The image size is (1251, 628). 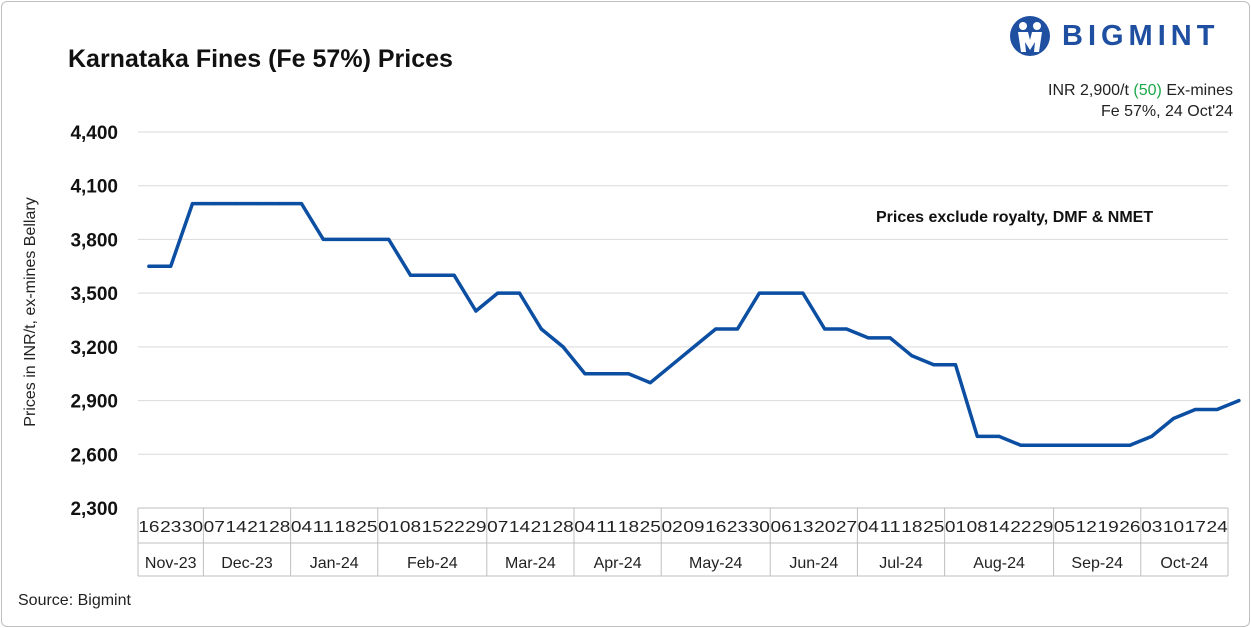 I want to click on x-tick-label: 16, so click(x=148, y=527).